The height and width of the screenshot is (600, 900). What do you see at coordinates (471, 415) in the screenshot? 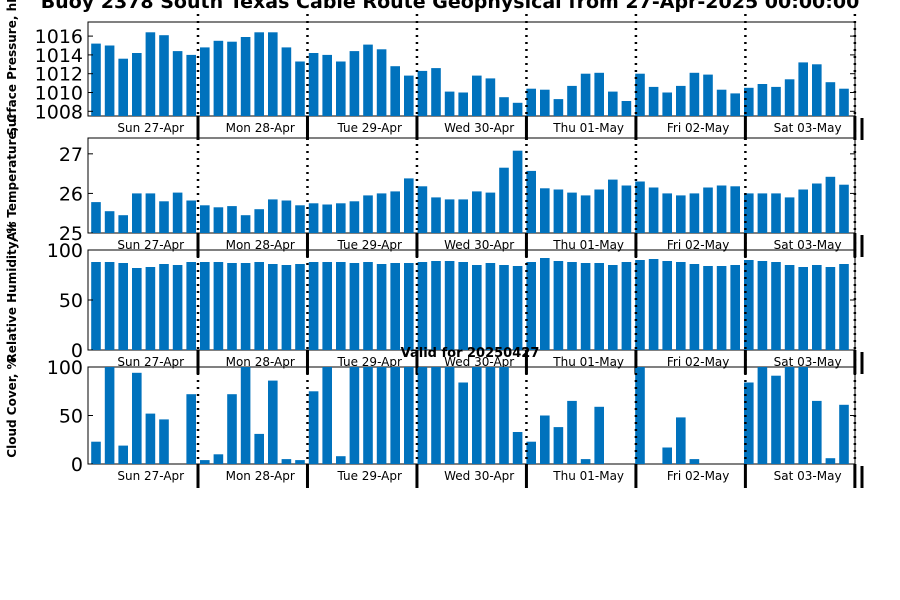
I see `cloud-cover-axes-frame` at bounding box center [471, 415].